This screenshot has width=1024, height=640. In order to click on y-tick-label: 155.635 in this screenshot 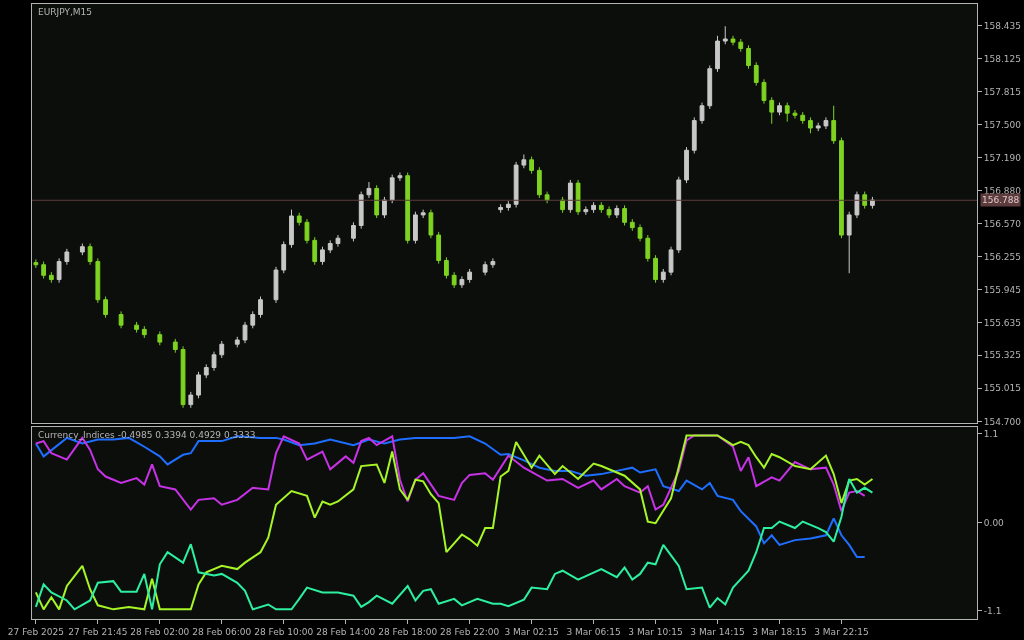, I will do `click(1002, 322)`.